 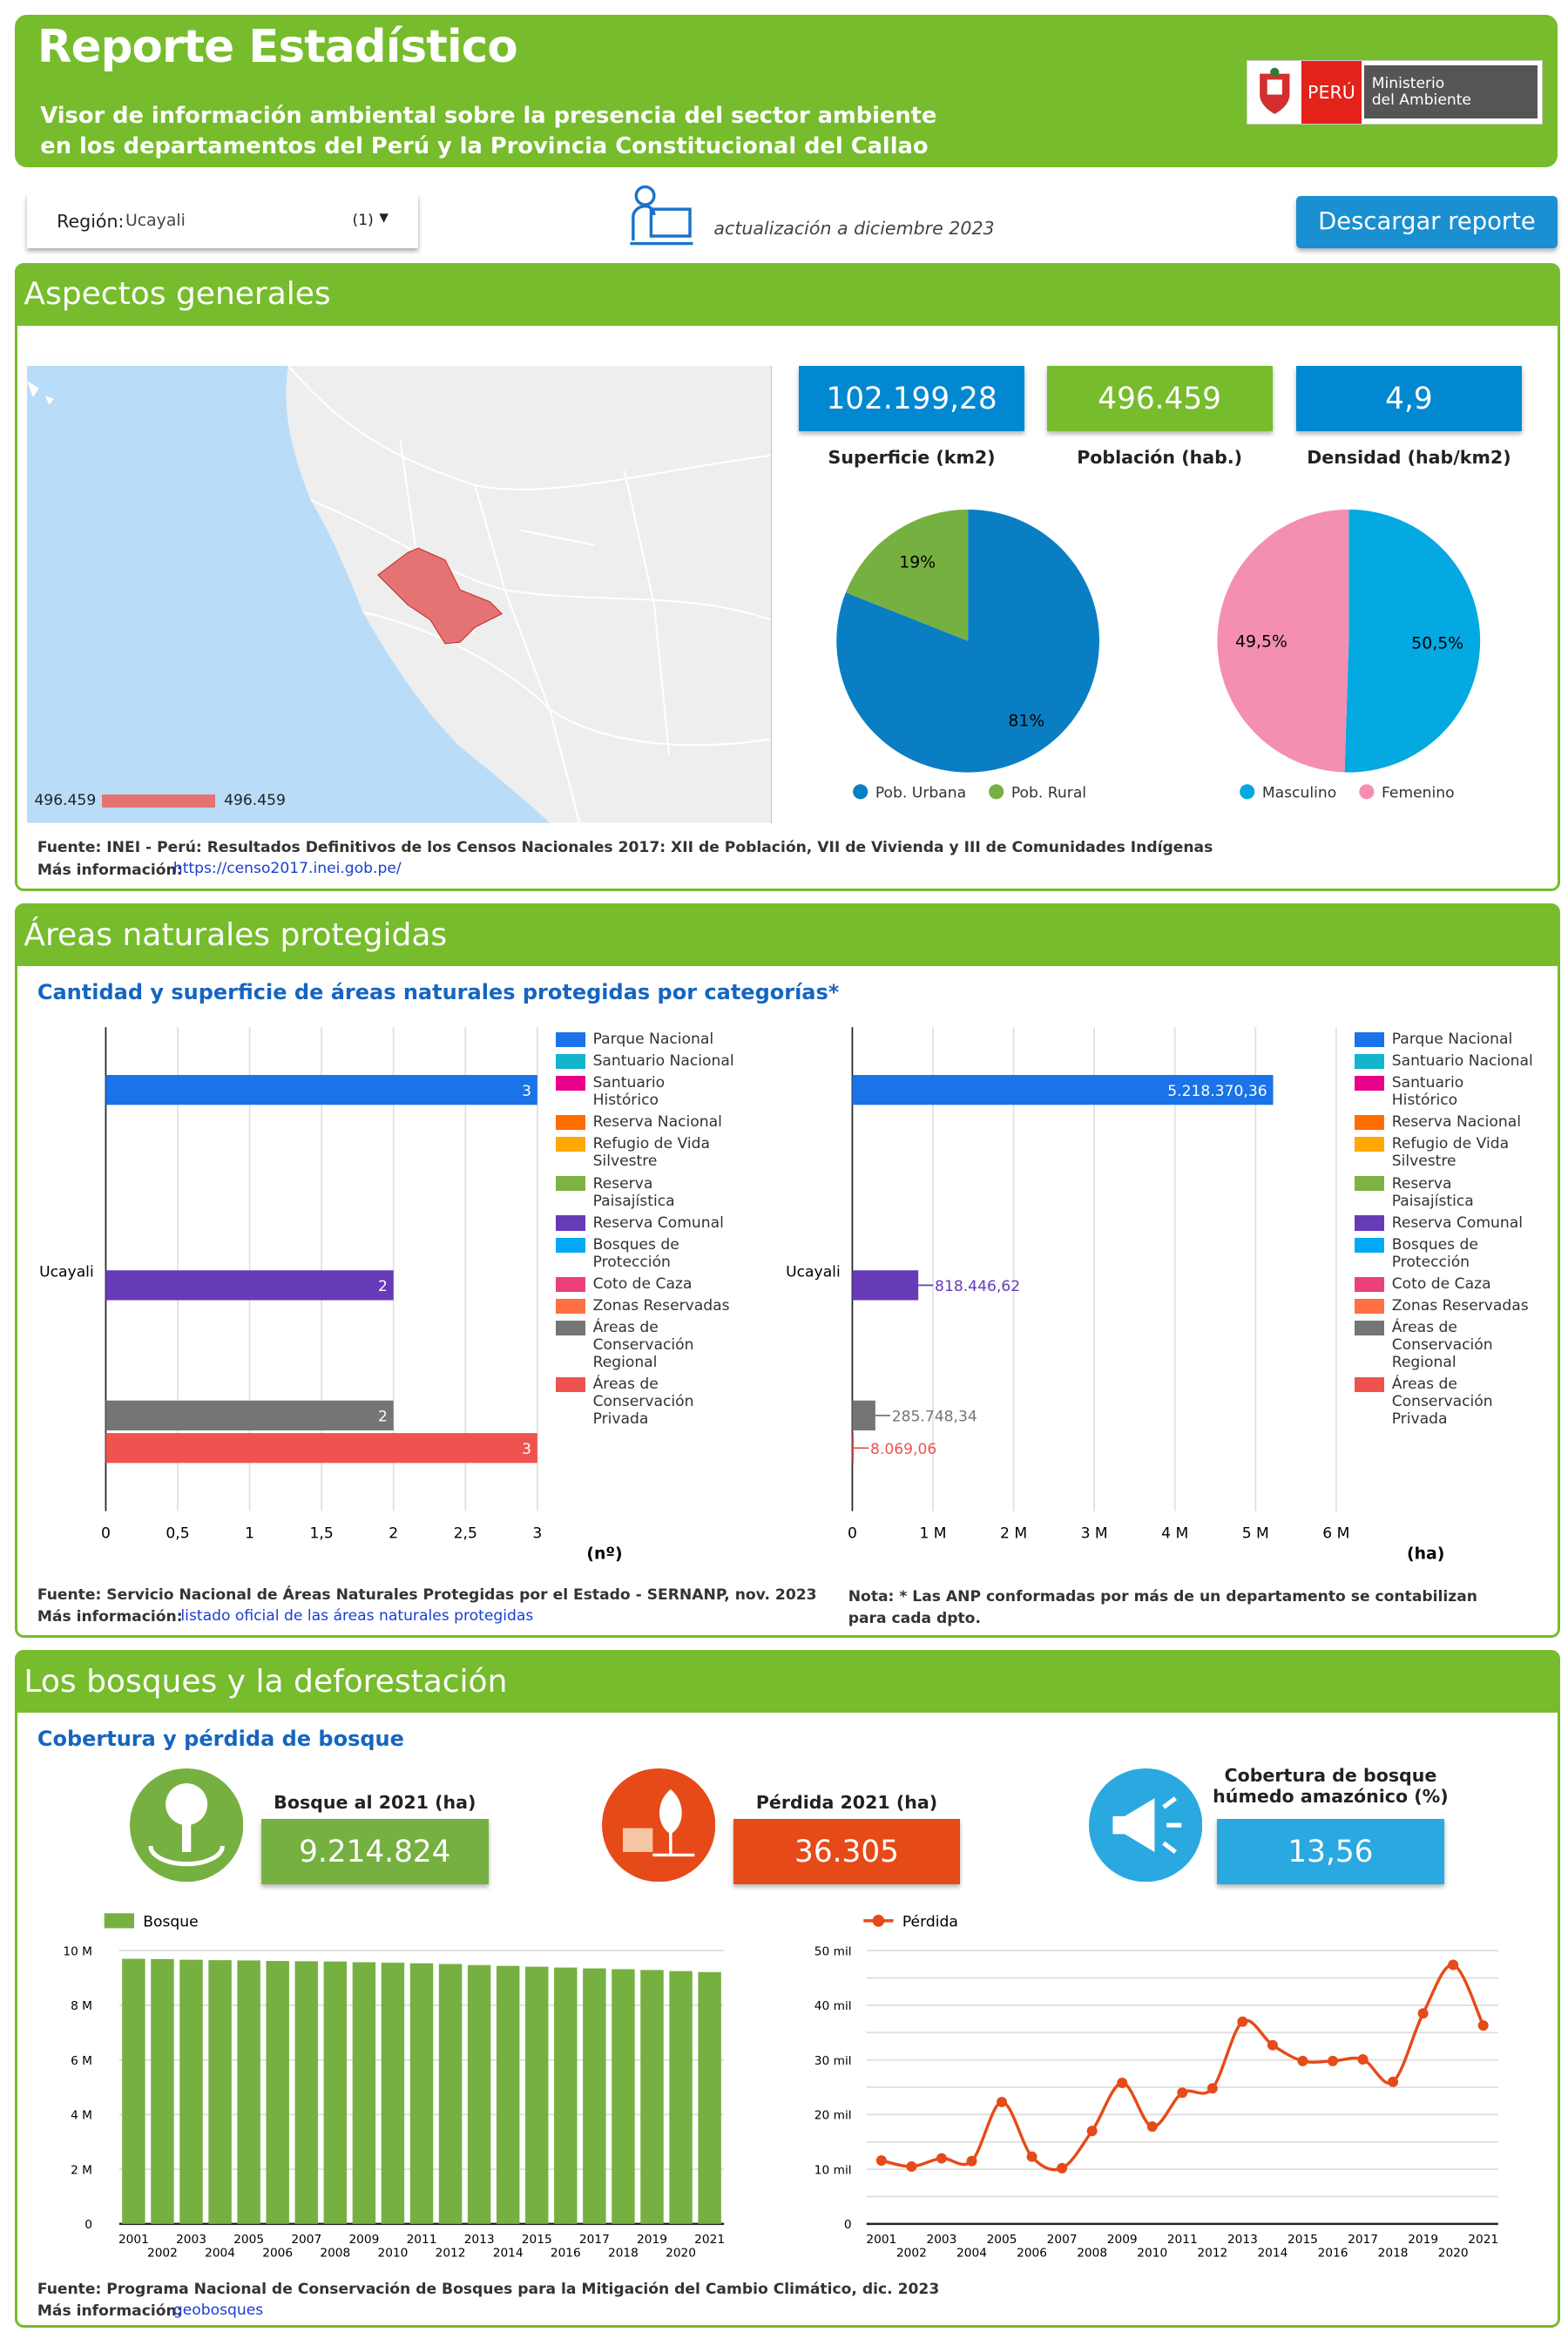 I want to click on legend-label: Bosques de Protección, so click(x=635, y=1253).